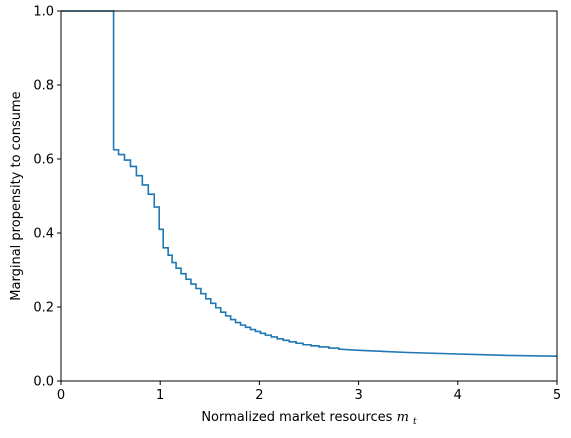  Describe the element at coordinates (358, 395) in the screenshot. I see `x-tick-label: 3` at that location.